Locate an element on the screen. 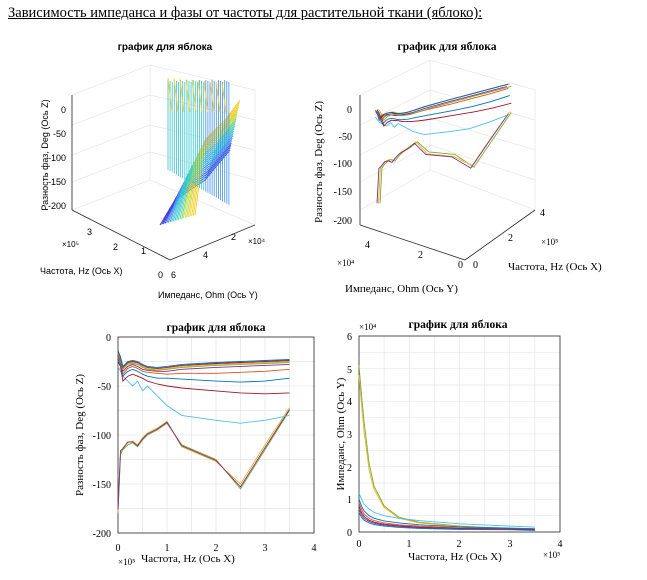 The image size is (647, 580). surface3d-z-tick-4: -200 is located at coordinates (57, 206).